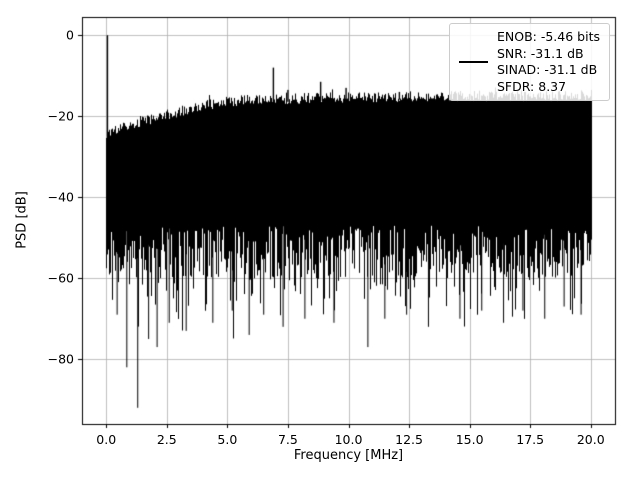 This screenshot has height=480, width=640. What do you see at coordinates (106, 439) in the screenshot?
I see `x-tick-label: 0.0` at bounding box center [106, 439].